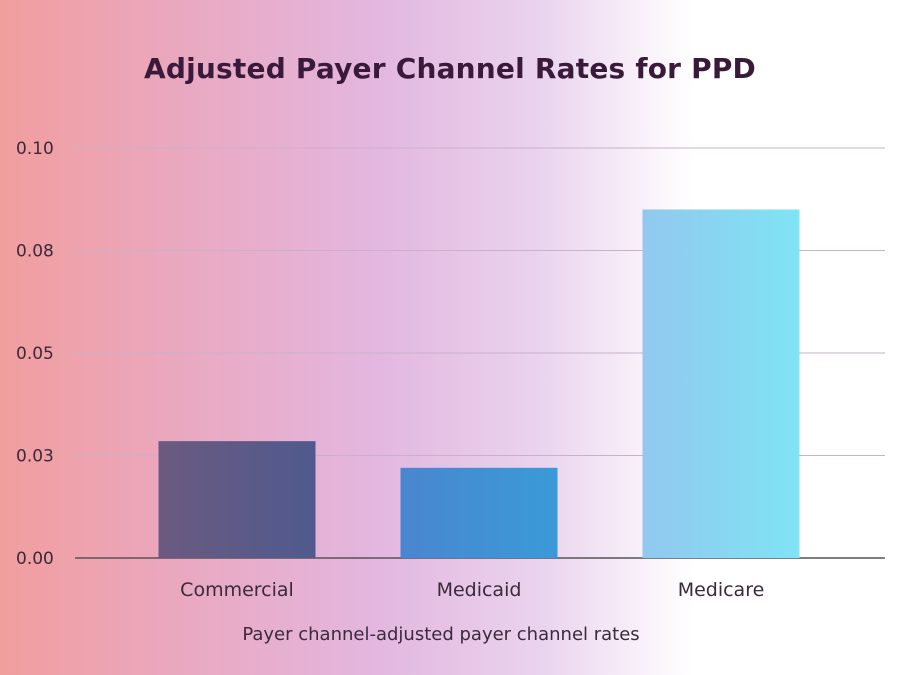  What do you see at coordinates (35, 149) in the screenshot?
I see `y-tick-label: 0.10` at bounding box center [35, 149].